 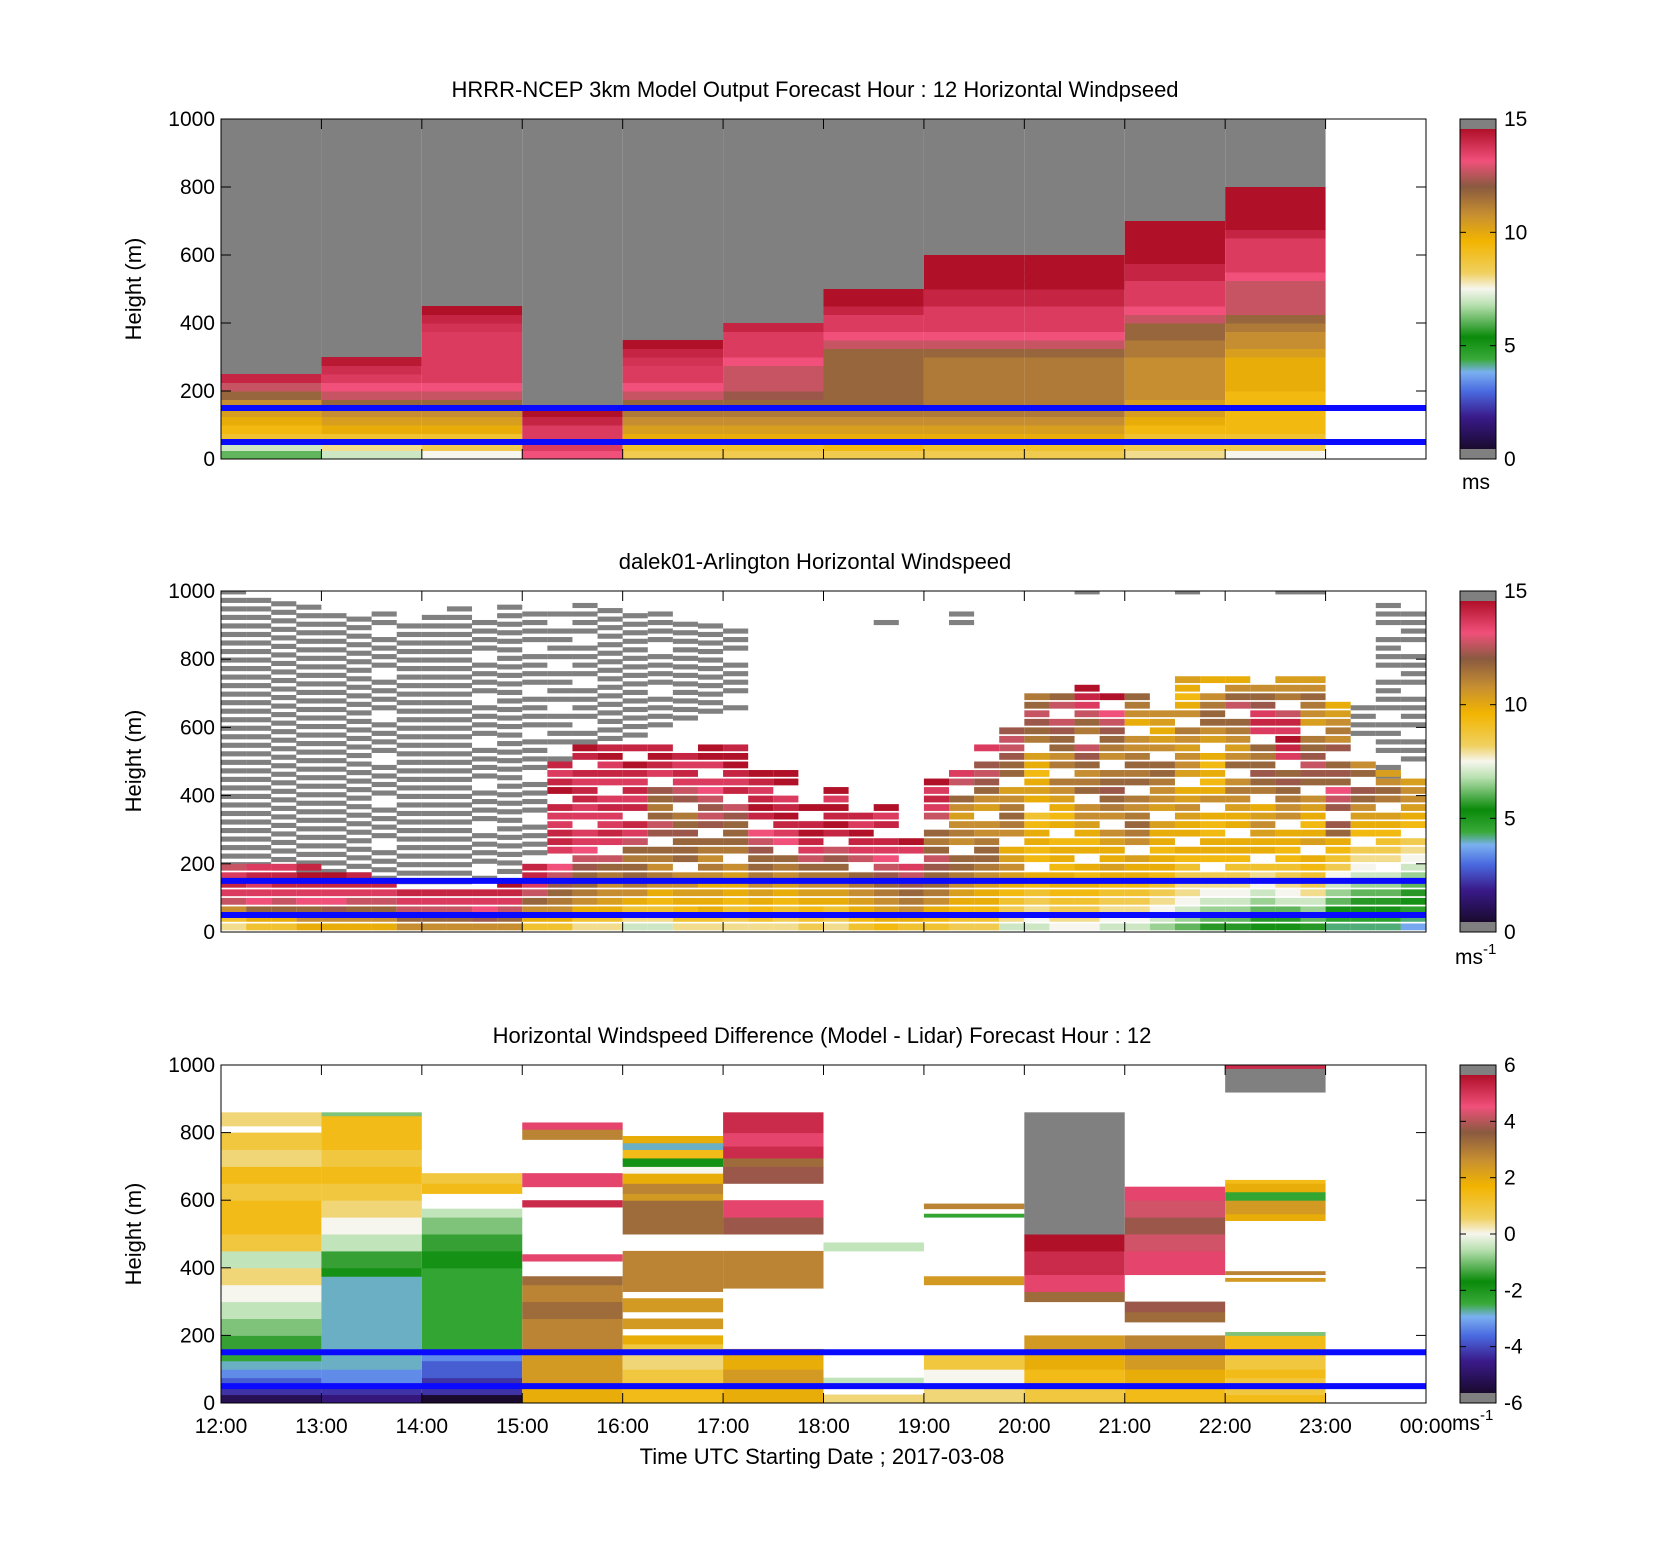 What do you see at coordinates (197, 1133) in the screenshot?
I see `y-tick-label: 800` at bounding box center [197, 1133].